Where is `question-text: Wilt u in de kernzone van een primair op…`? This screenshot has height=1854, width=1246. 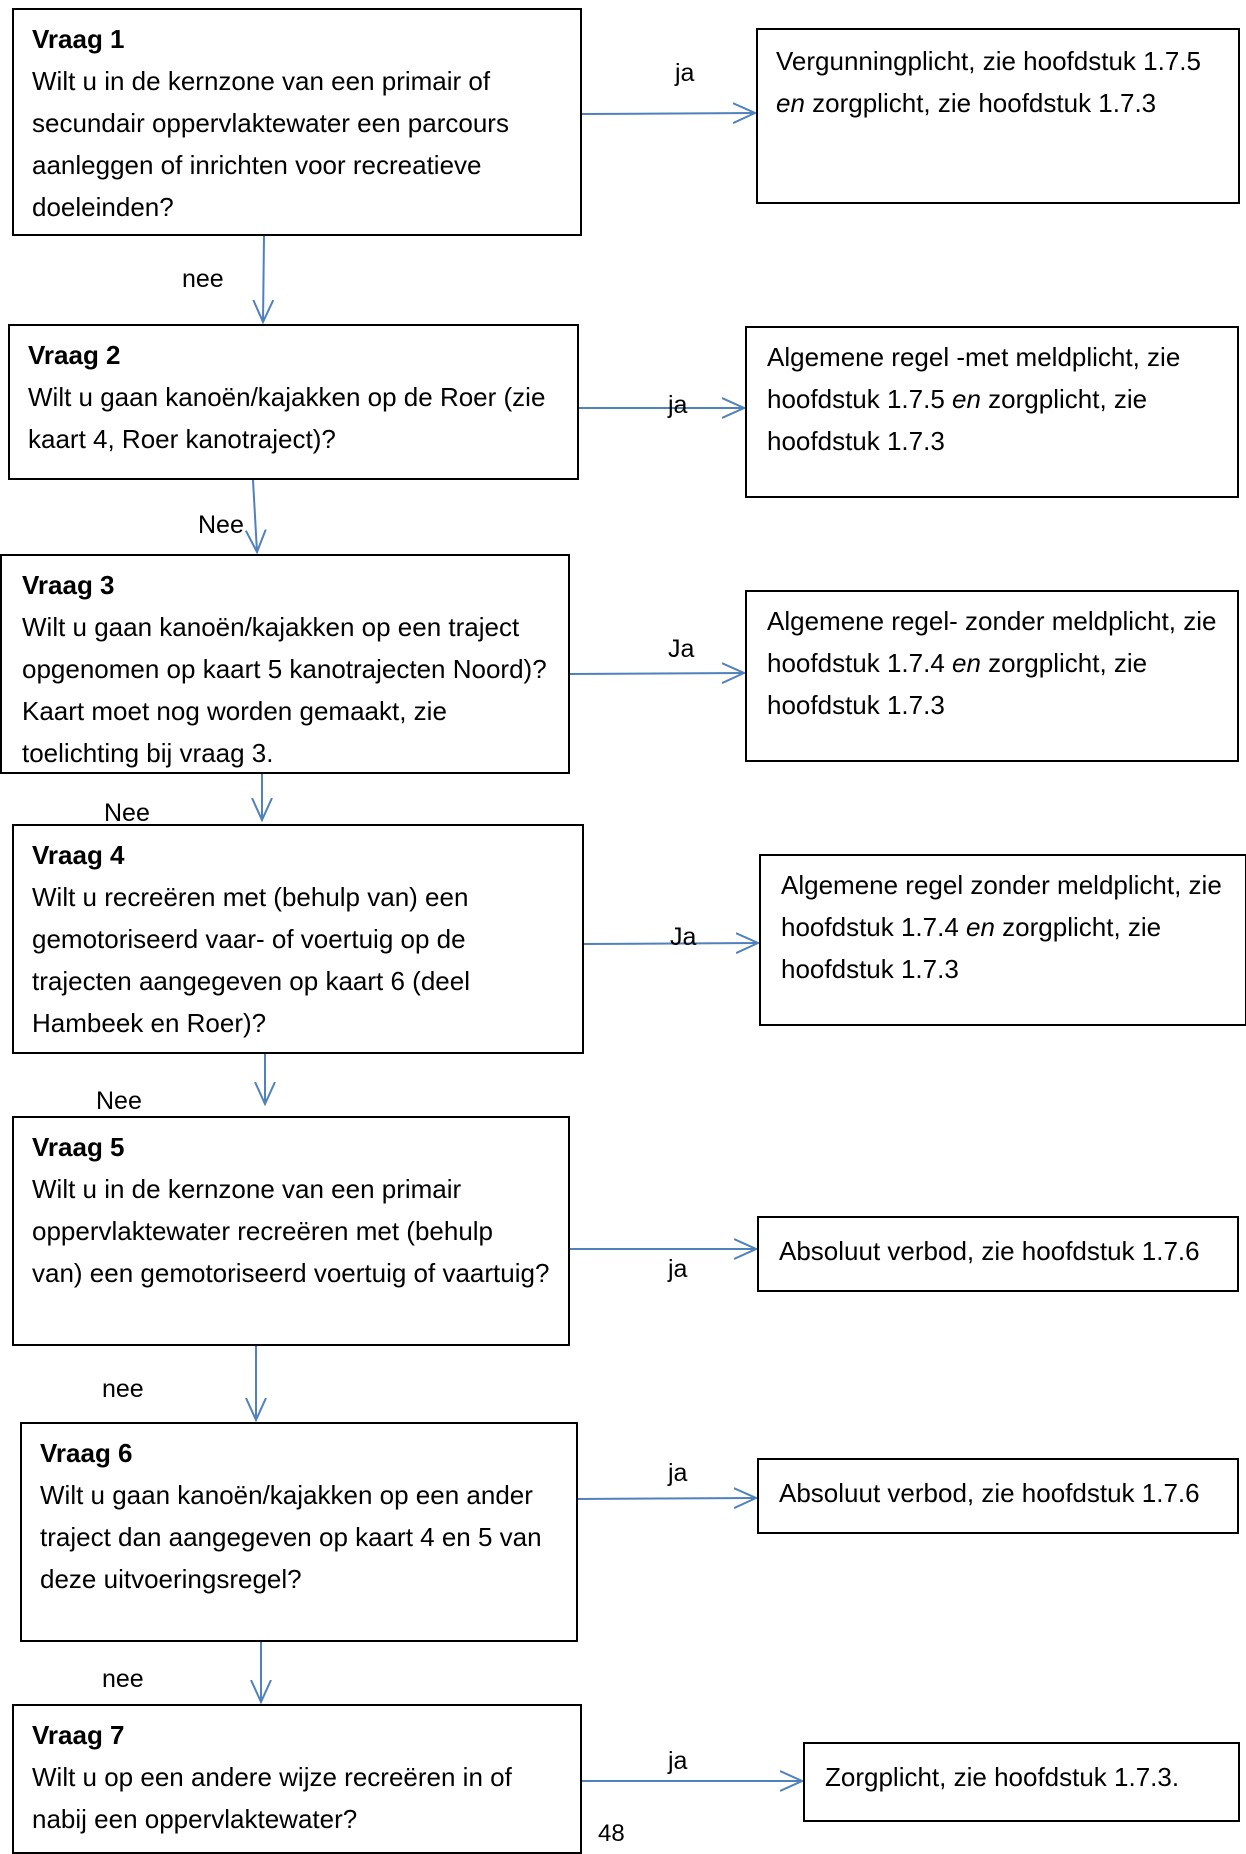 question-text: Wilt u in de kernzone van een primair op… is located at coordinates (291, 1231).